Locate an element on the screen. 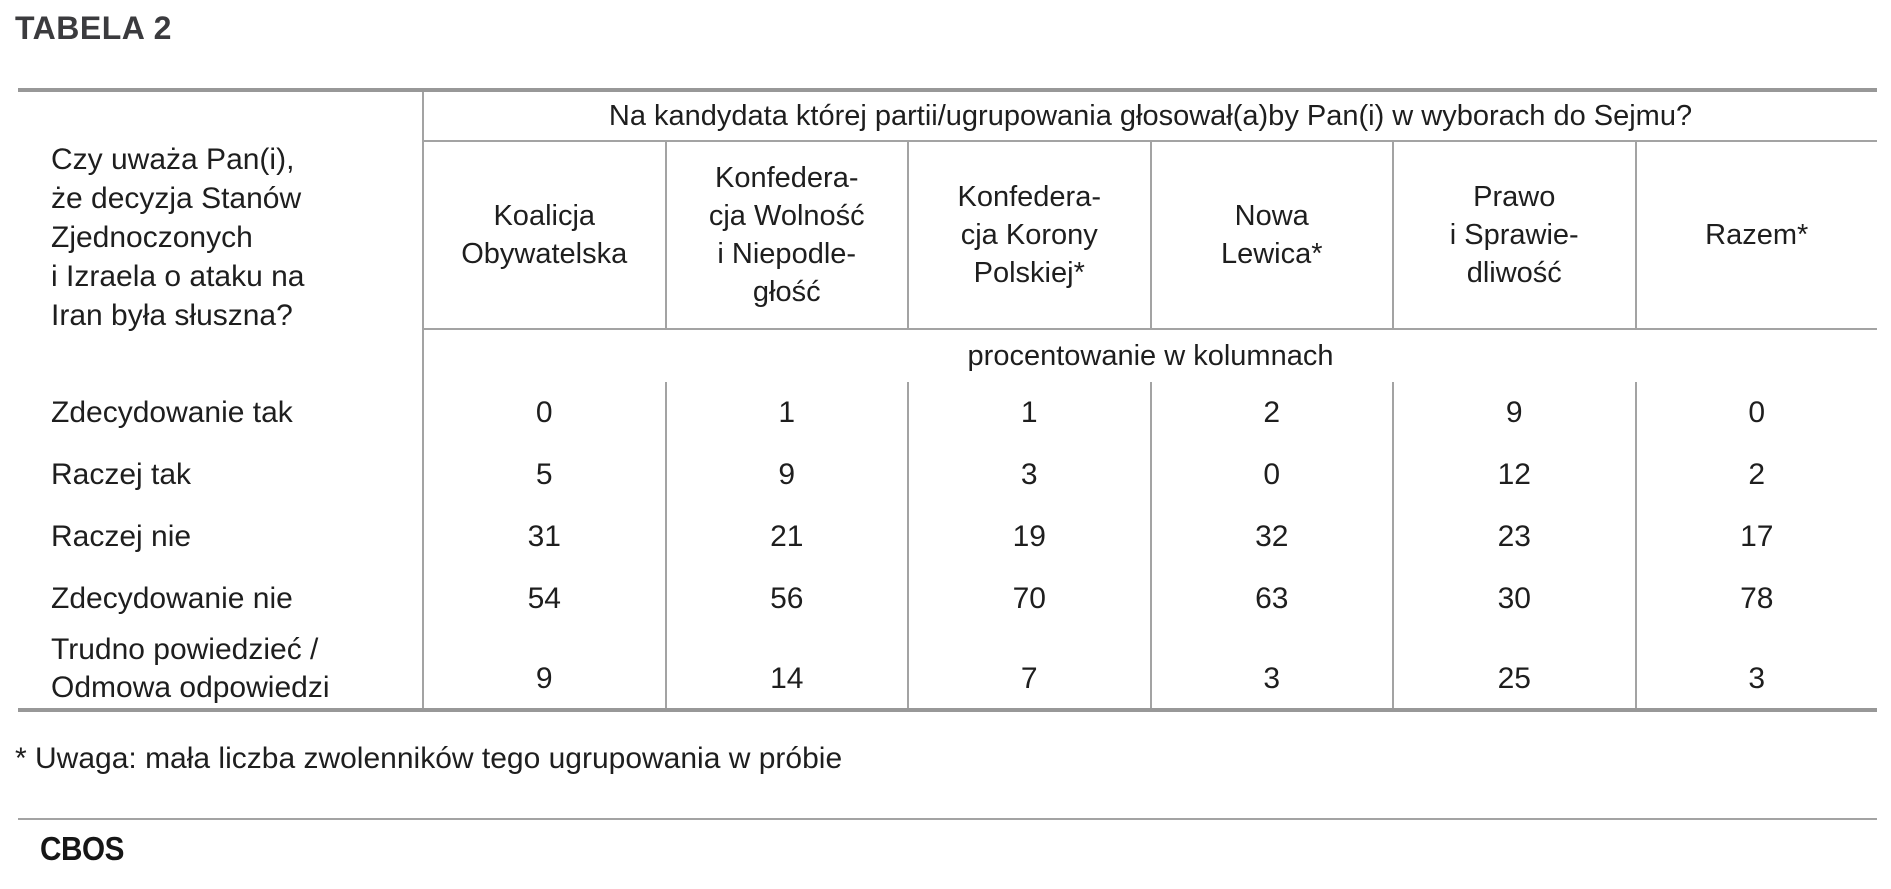 This screenshot has height=889, width=1891. header-line: dliwość is located at coordinates (1514, 273).